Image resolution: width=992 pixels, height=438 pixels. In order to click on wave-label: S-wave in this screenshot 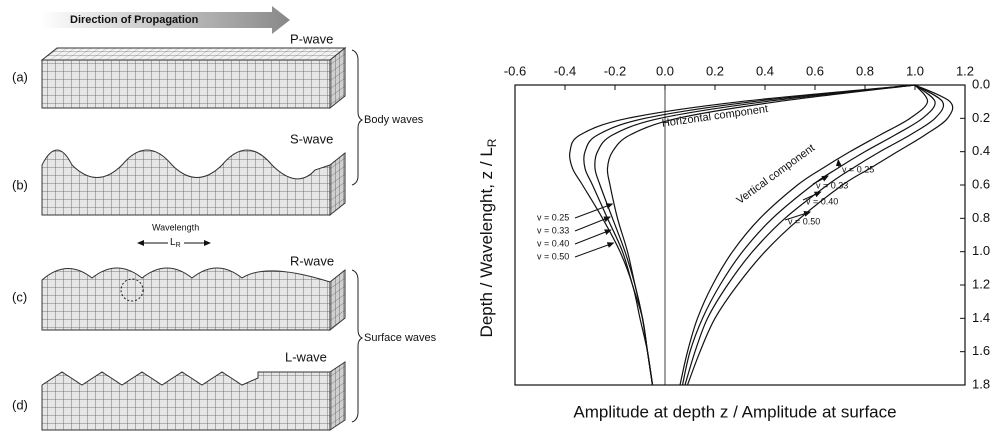, I will do `click(311, 138)`.